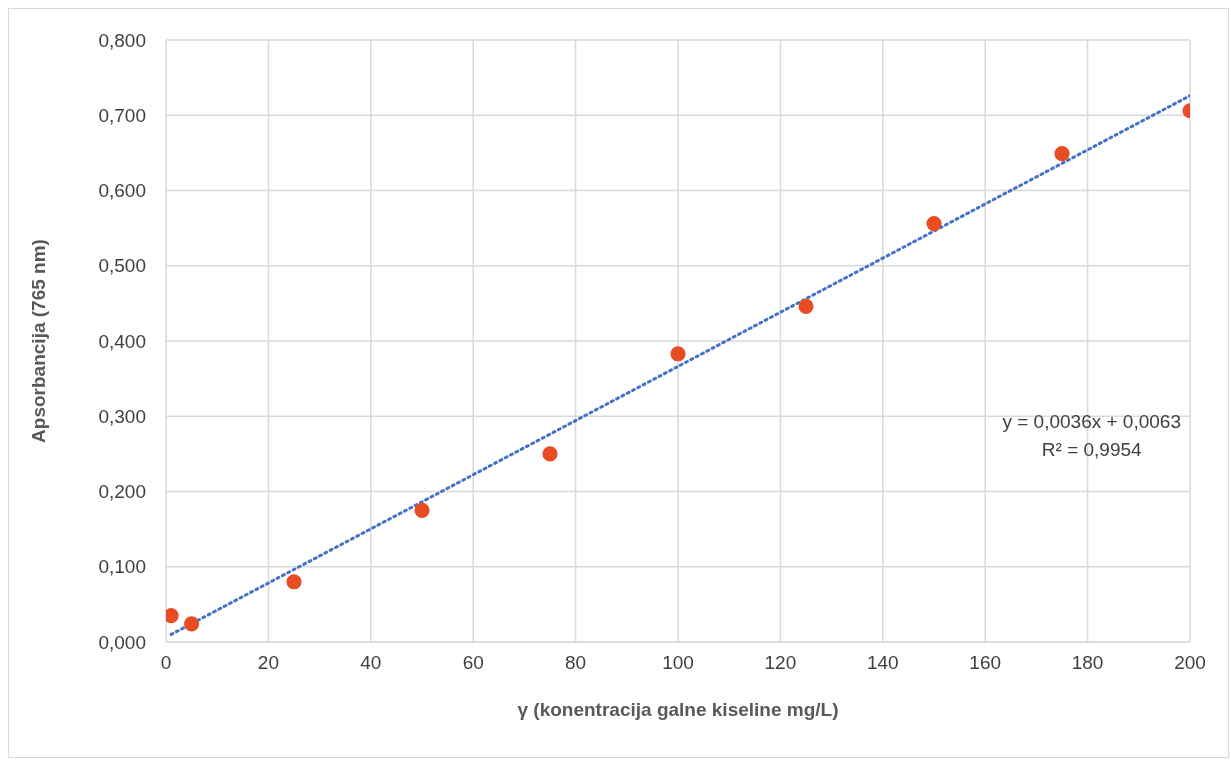 This screenshot has height=760, width=1231. What do you see at coordinates (122, 642) in the screenshot?
I see `y-tick-label: 0,000` at bounding box center [122, 642].